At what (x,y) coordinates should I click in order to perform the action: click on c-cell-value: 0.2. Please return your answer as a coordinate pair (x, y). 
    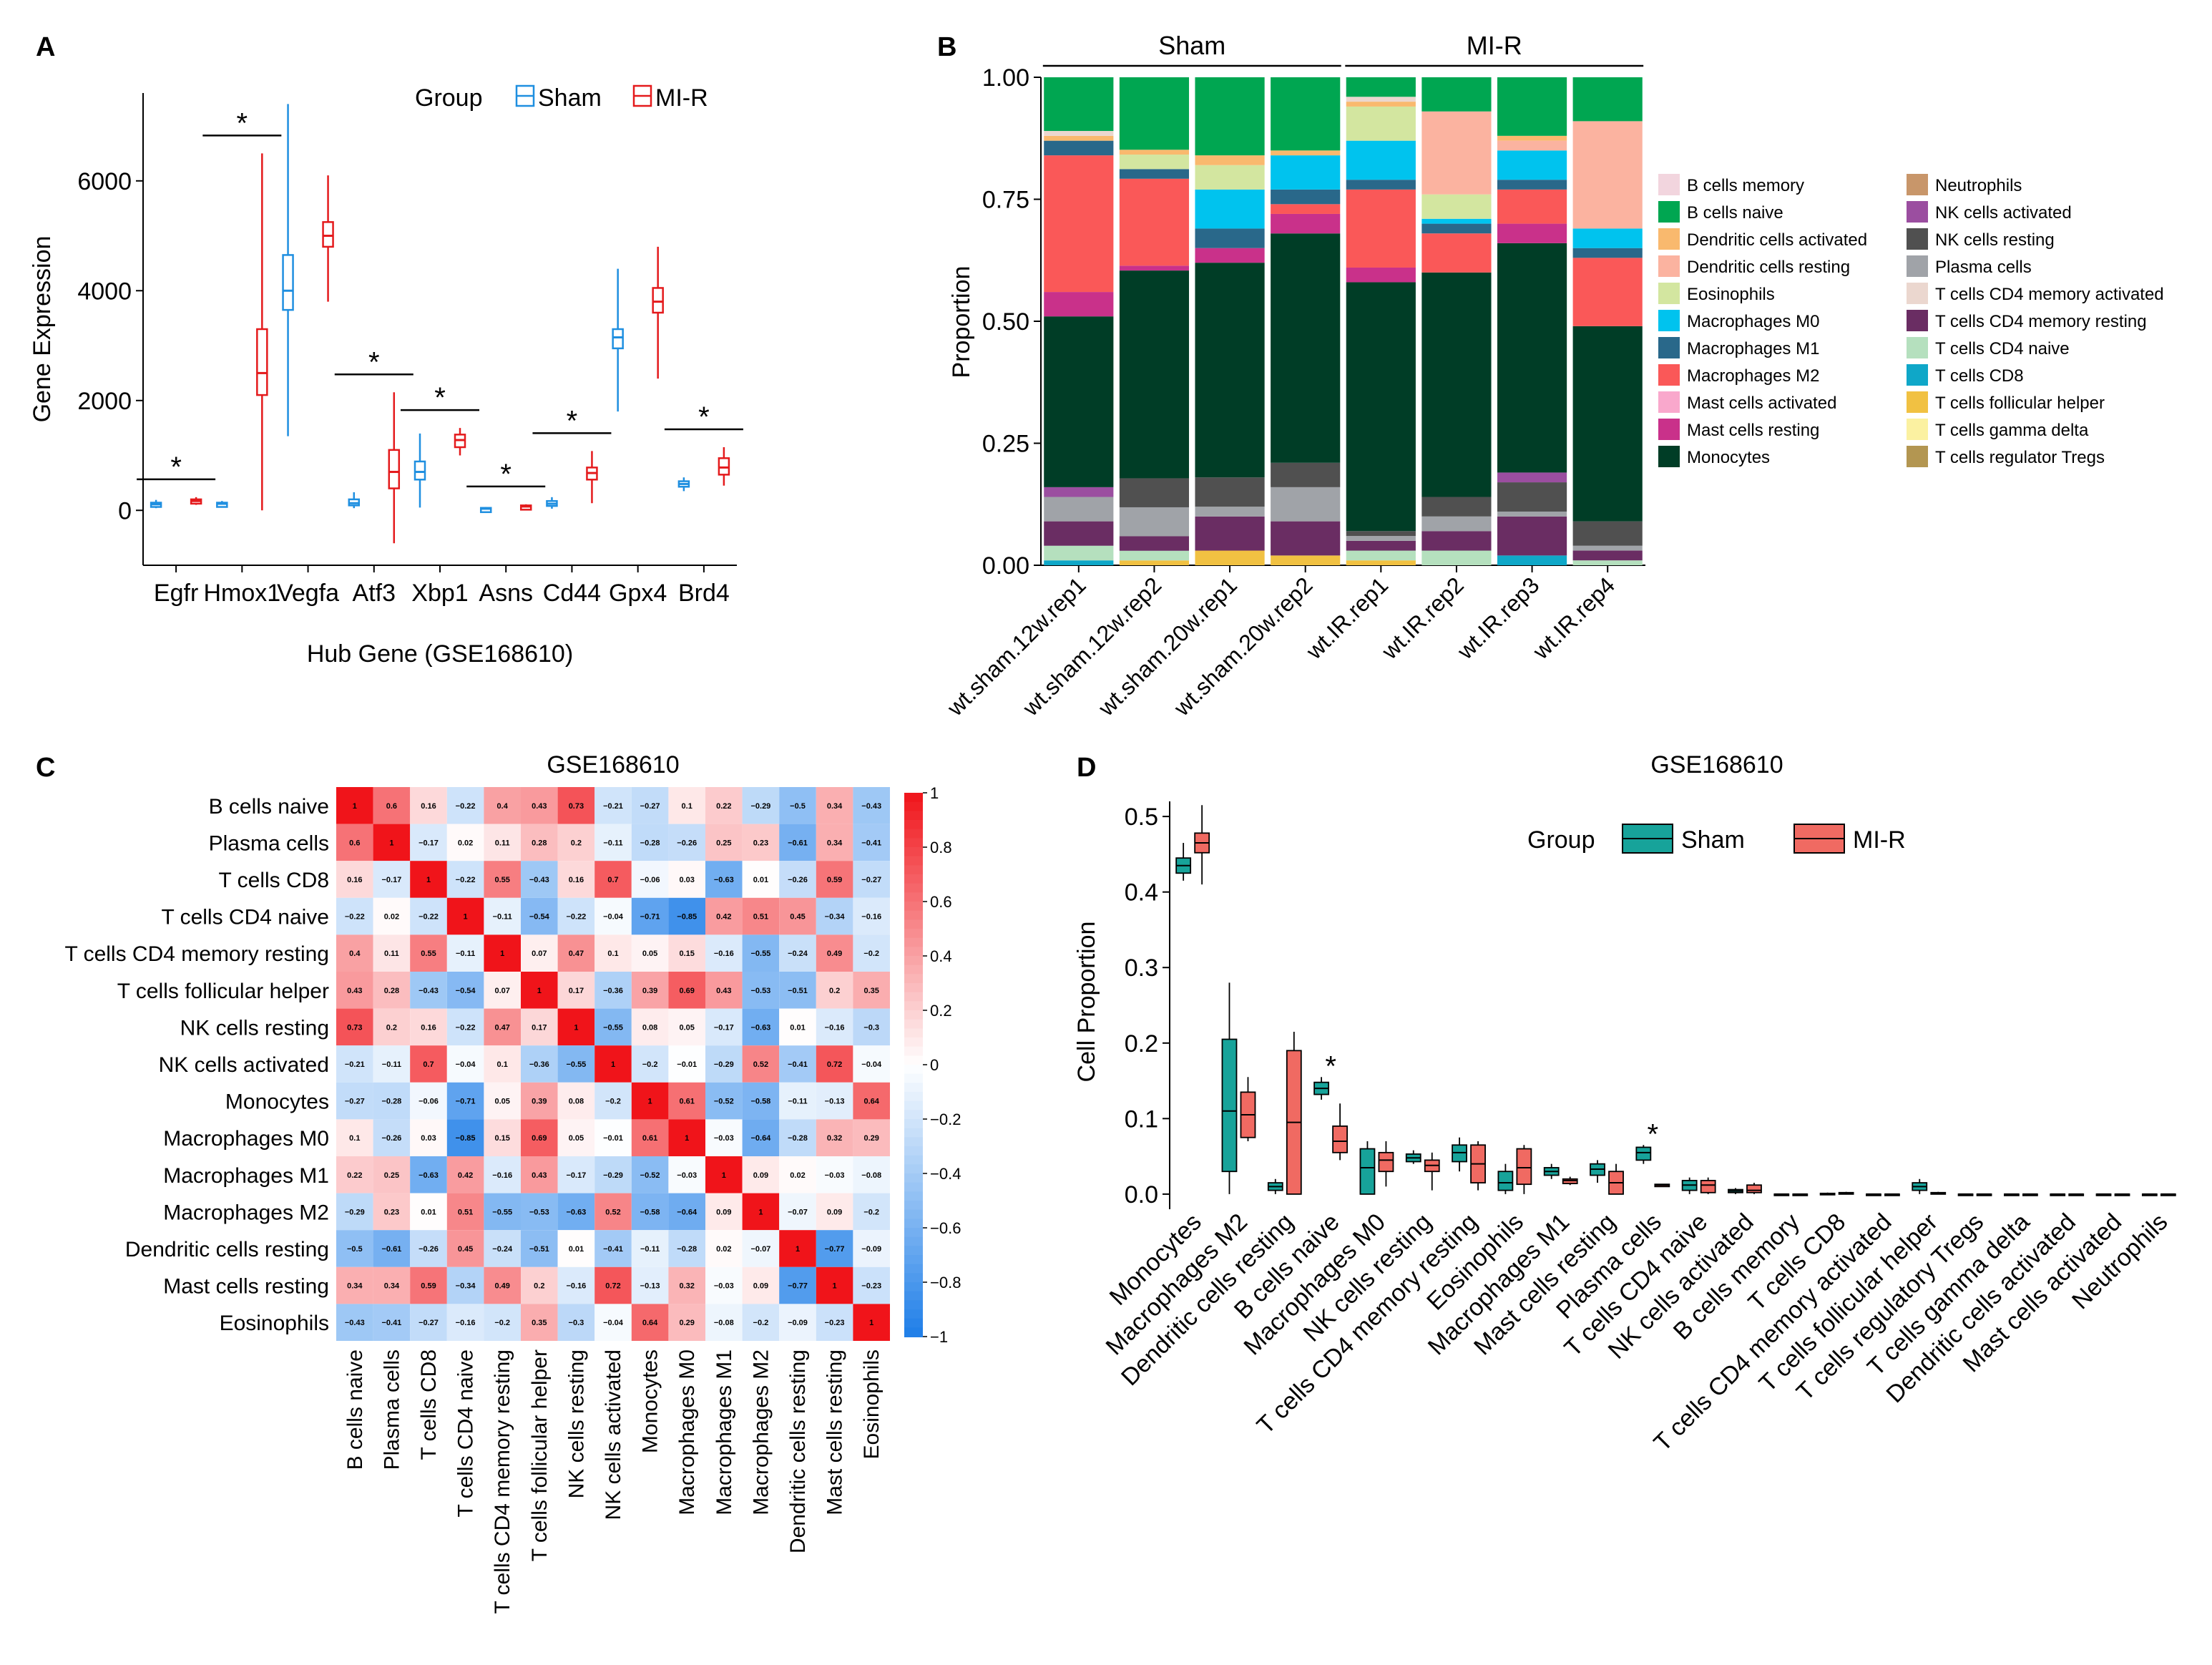
    Looking at the image, I should click on (539, 1286).